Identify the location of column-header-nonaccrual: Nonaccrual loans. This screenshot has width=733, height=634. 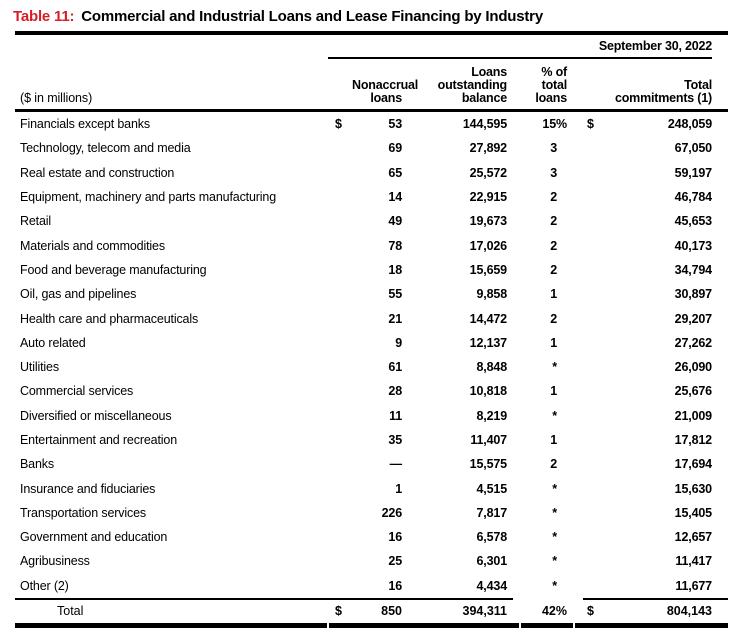
(385, 91).